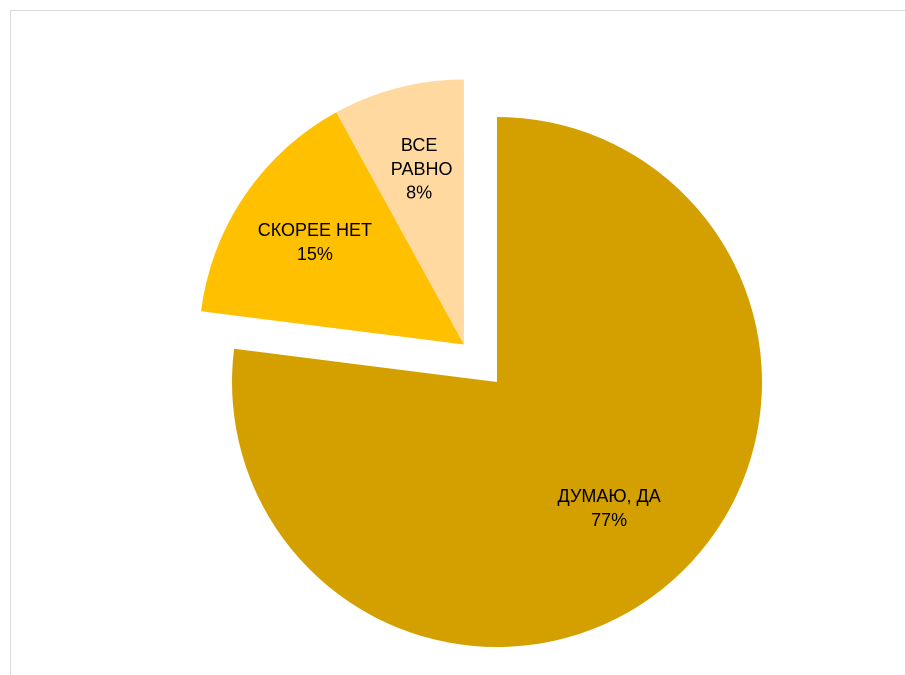 Image resolution: width=905 pixels, height=675 pixels. I want to click on data-label: ДУМАЮ, ДА 77%, so click(609, 508).